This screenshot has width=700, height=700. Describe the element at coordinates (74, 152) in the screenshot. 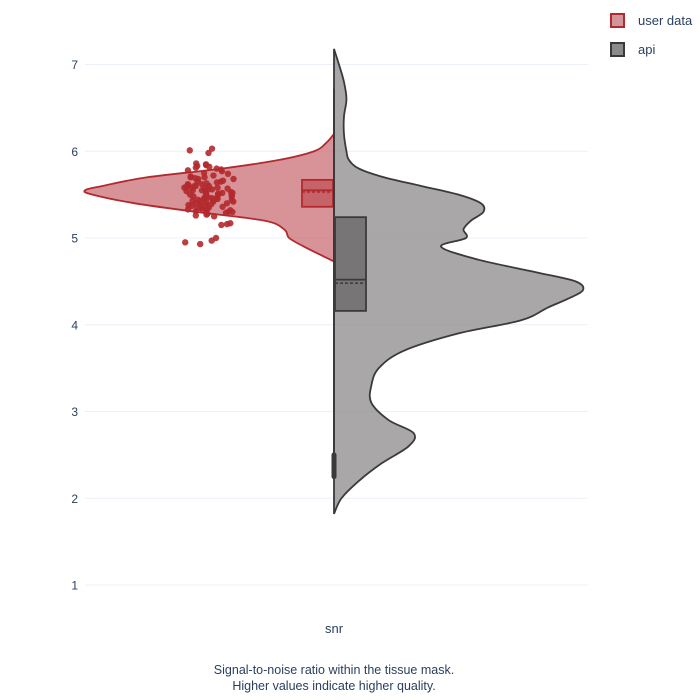

I see `y-tick-label-6: 6` at that location.